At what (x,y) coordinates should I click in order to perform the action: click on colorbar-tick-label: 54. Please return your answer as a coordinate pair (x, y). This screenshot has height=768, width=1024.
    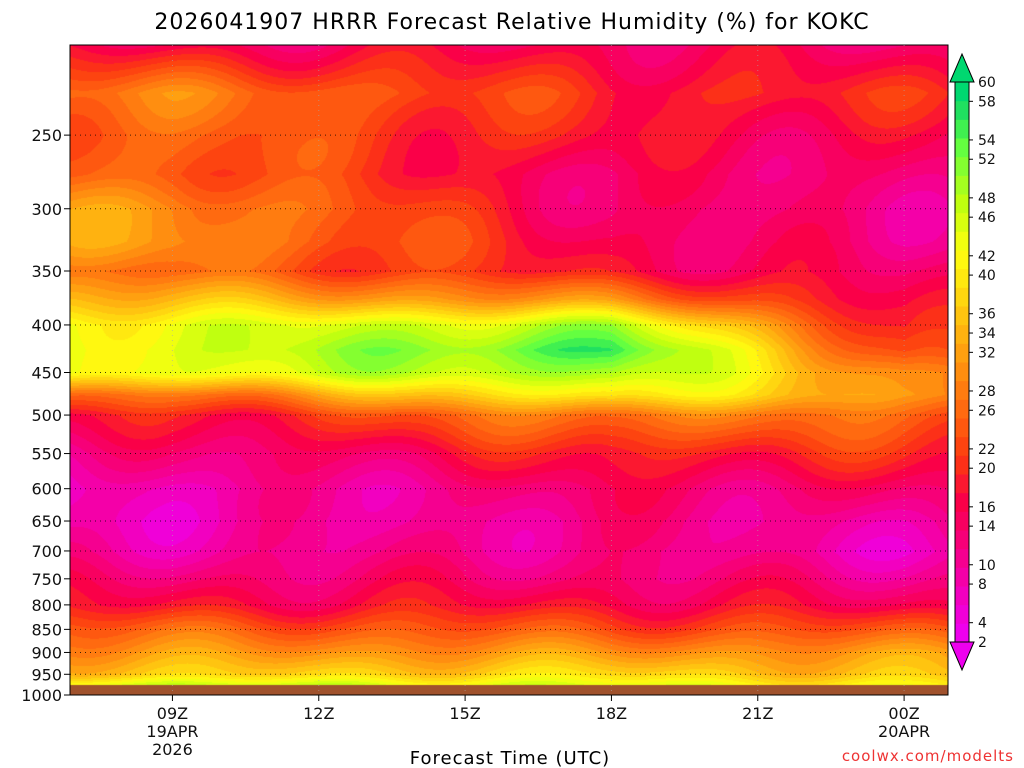
    Looking at the image, I should click on (987, 141).